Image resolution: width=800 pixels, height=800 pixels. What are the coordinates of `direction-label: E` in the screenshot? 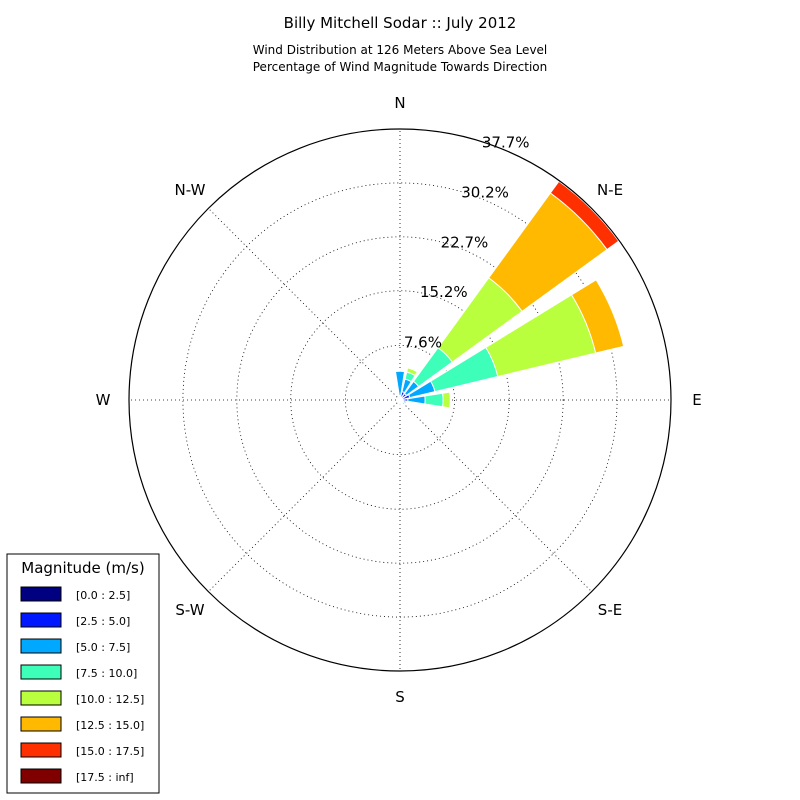 It's located at (696, 400).